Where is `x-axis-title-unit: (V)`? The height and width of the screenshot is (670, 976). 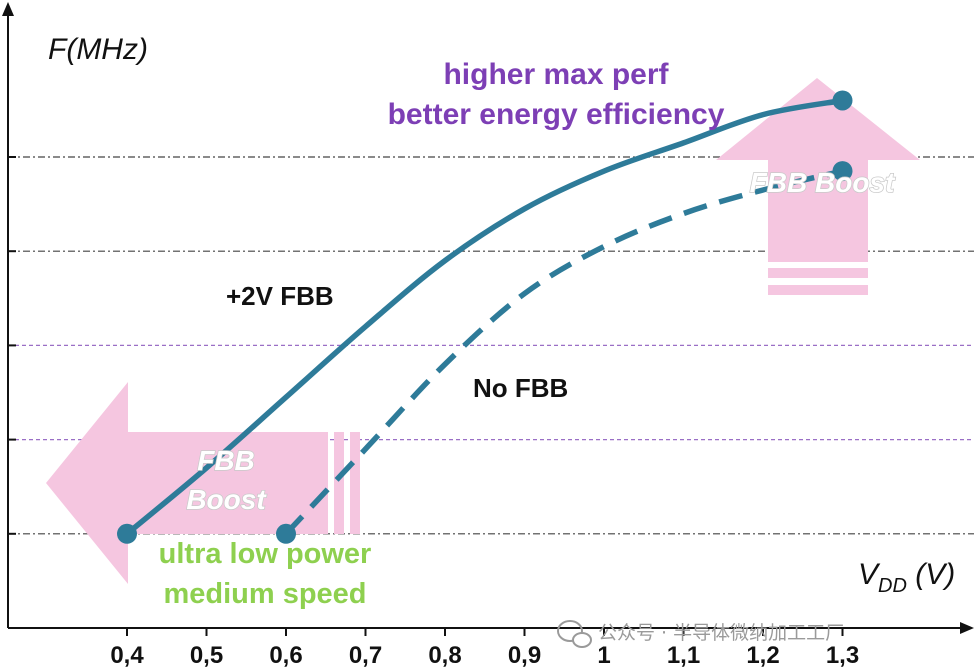
x-axis-title-unit: (V) is located at coordinates (931, 574).